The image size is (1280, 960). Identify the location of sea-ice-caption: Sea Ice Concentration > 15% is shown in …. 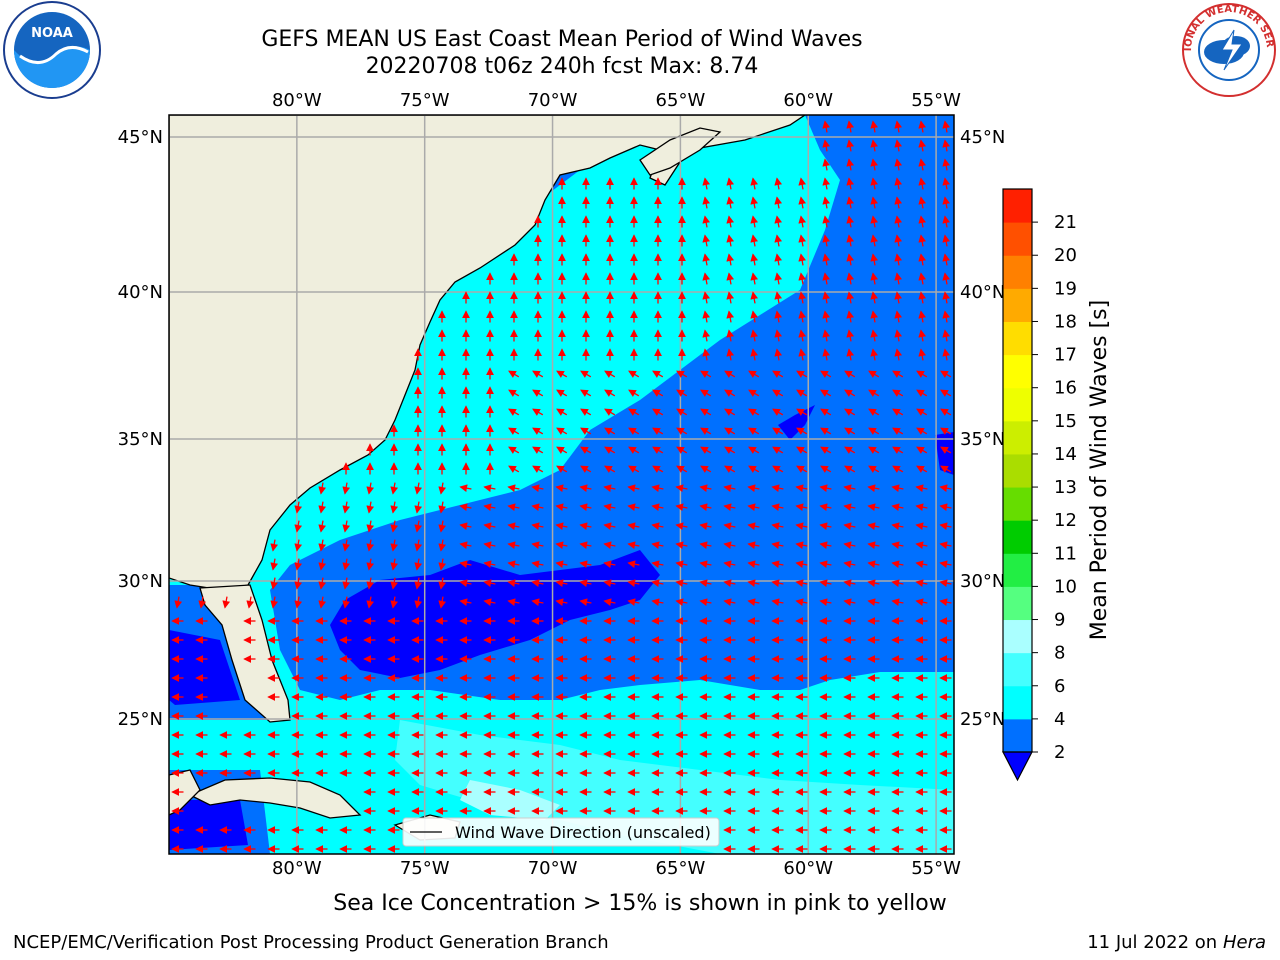
(640, 903).